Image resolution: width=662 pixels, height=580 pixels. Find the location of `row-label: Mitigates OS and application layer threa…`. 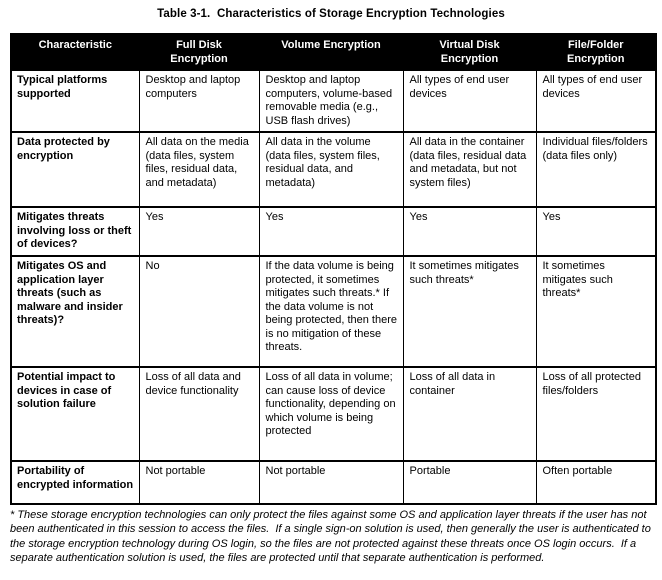

row-label: Mitigates OS and application layer threa… is located at coordinates (75, 311).